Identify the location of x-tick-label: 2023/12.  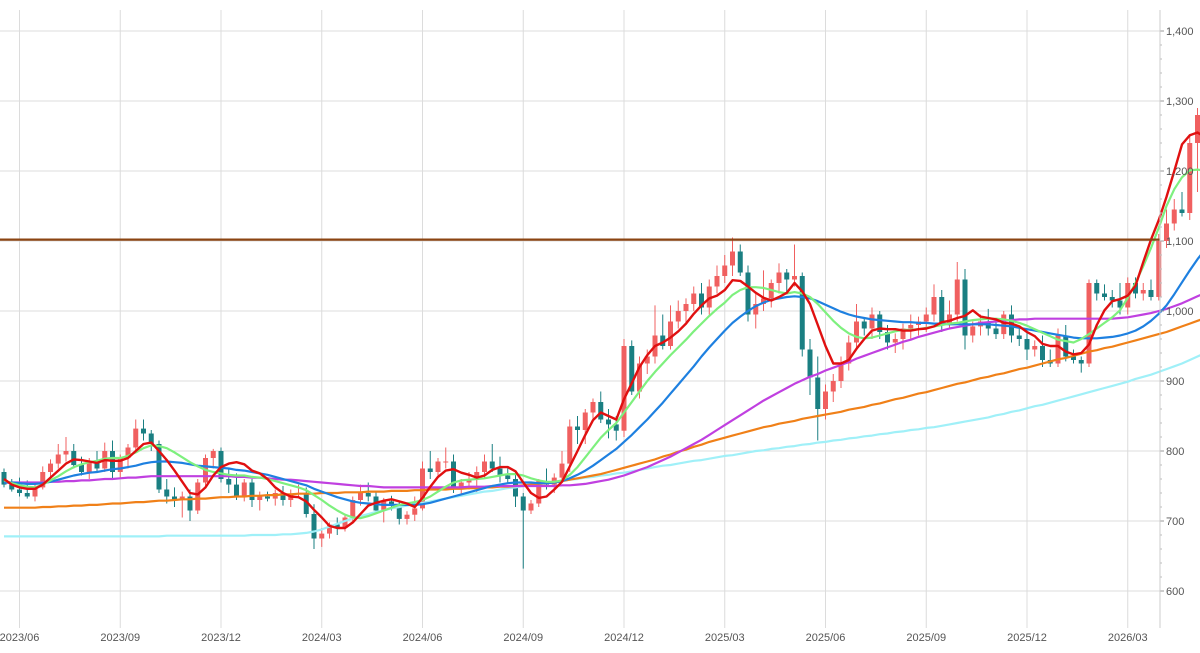
(221, 638).